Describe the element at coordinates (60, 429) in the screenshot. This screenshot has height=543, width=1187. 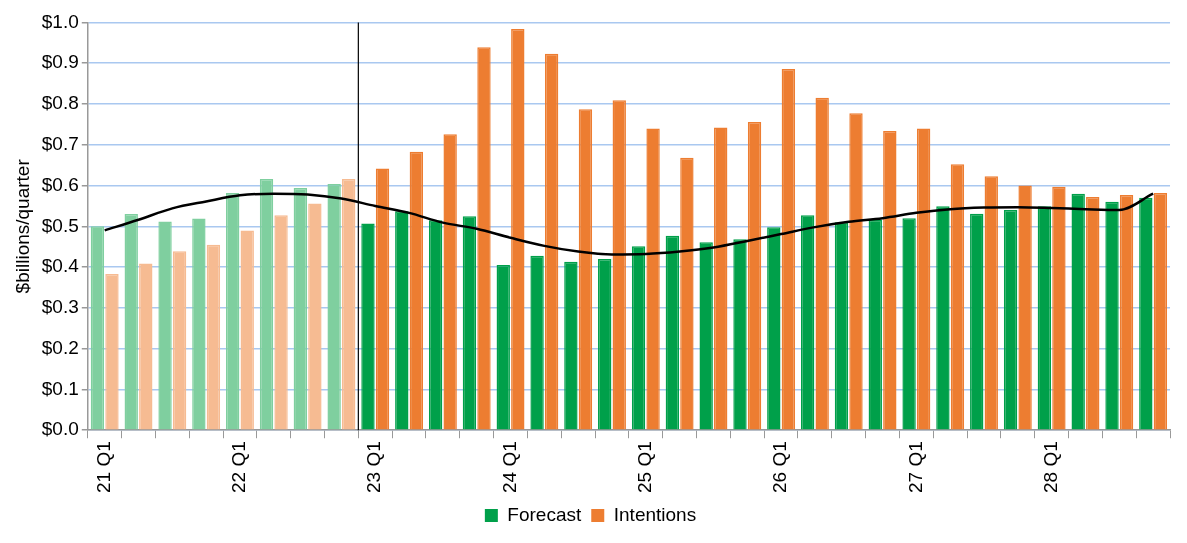
I see `y-tick-label: $0.0` at that location.